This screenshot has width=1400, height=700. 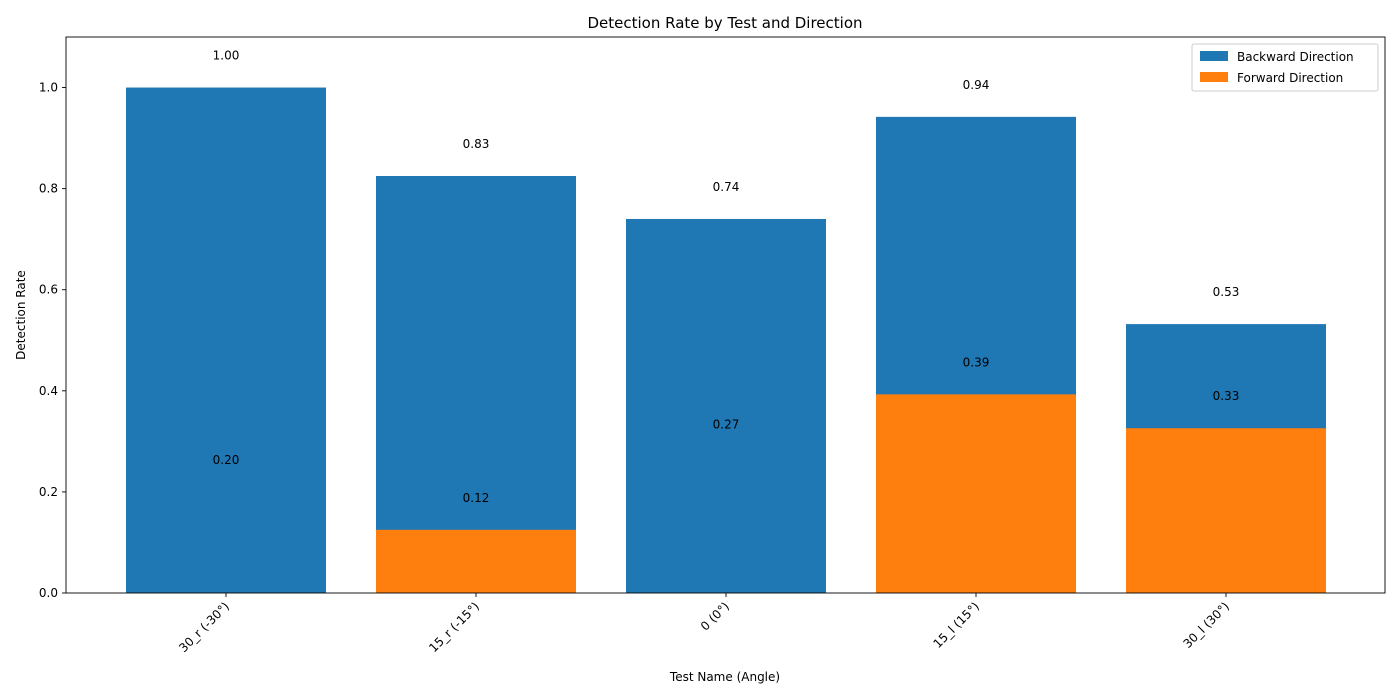 I want to click on data-label-forward: 0.33, so click(x=1226, y=396).